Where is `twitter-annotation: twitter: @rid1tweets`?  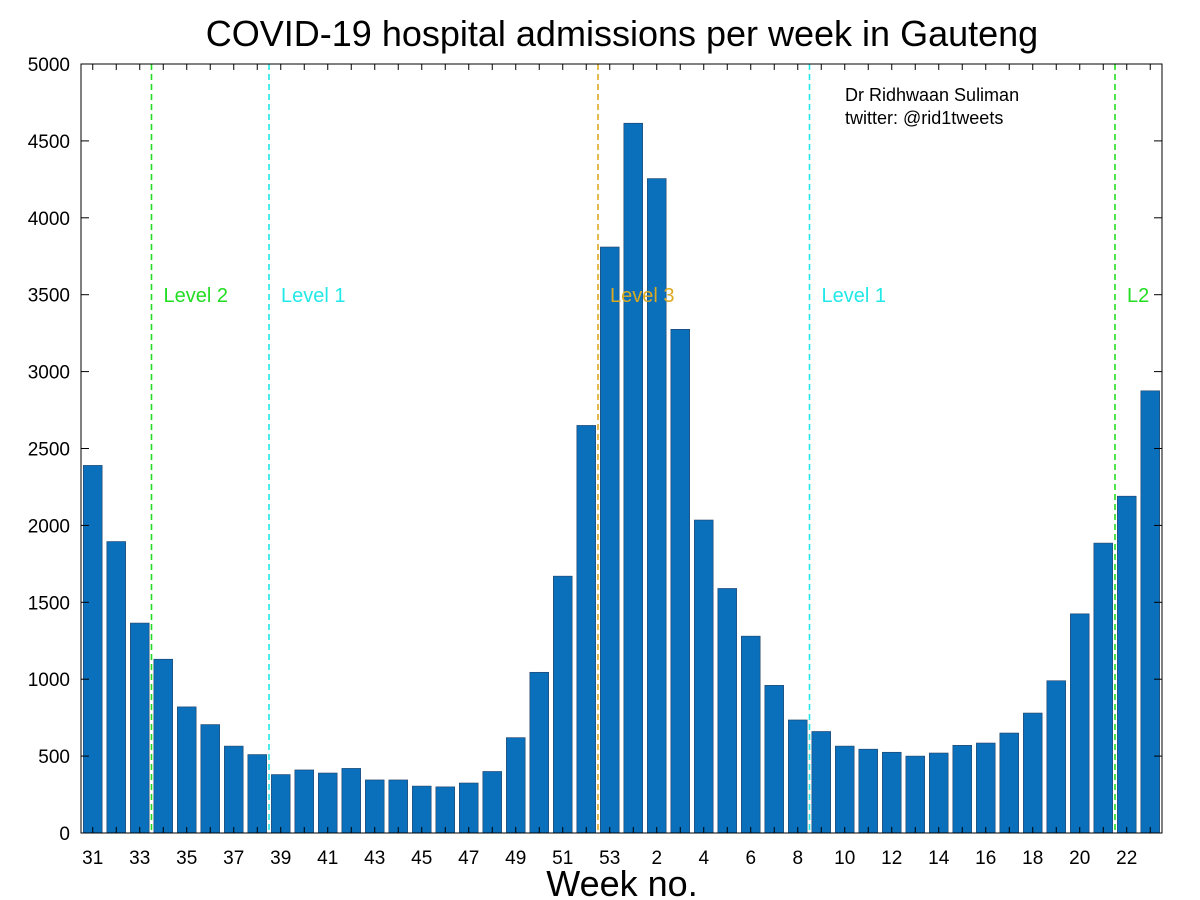
twitter-annotation: twitter: @rid1tweets is located at coordinates (924, 118).